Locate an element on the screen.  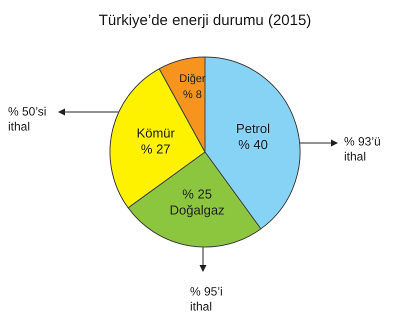
text: % 50’si ithal is located at coordinates (27, 119).